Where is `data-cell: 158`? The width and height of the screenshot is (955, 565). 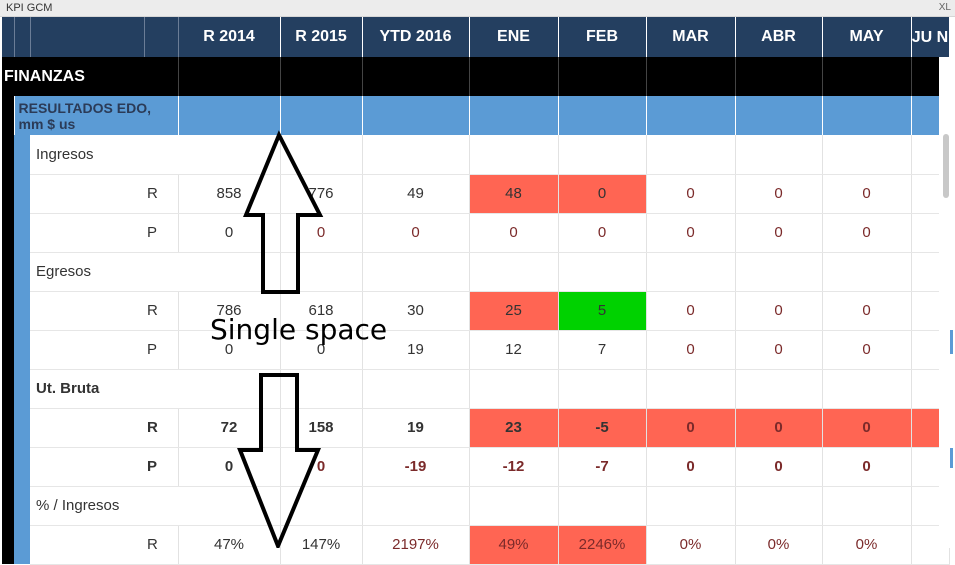
data-cell: 158 is located at coordinates (321, 428).